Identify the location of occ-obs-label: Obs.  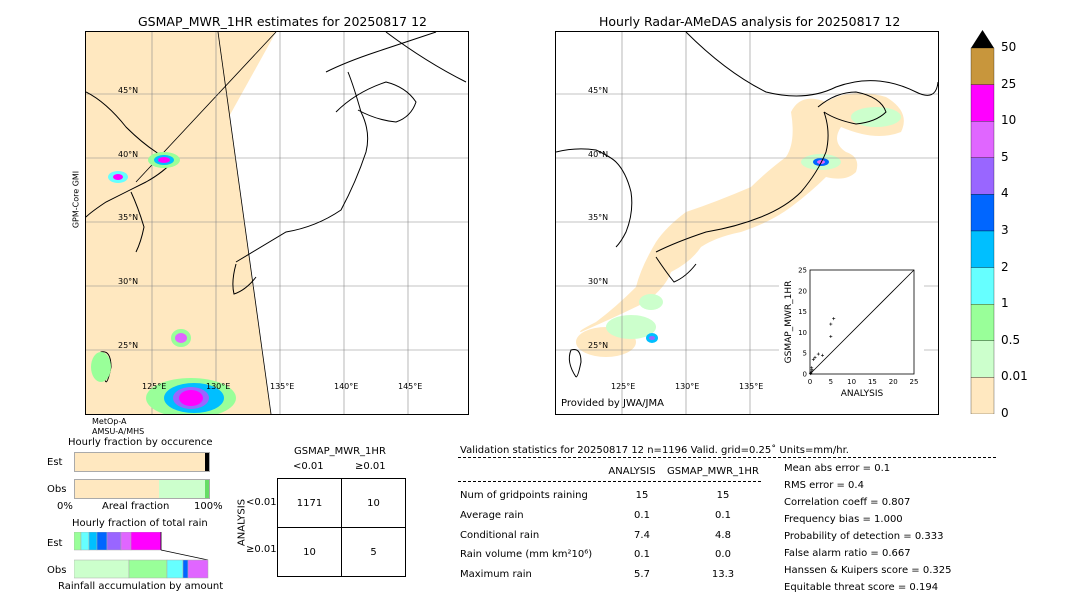
(57, 489).